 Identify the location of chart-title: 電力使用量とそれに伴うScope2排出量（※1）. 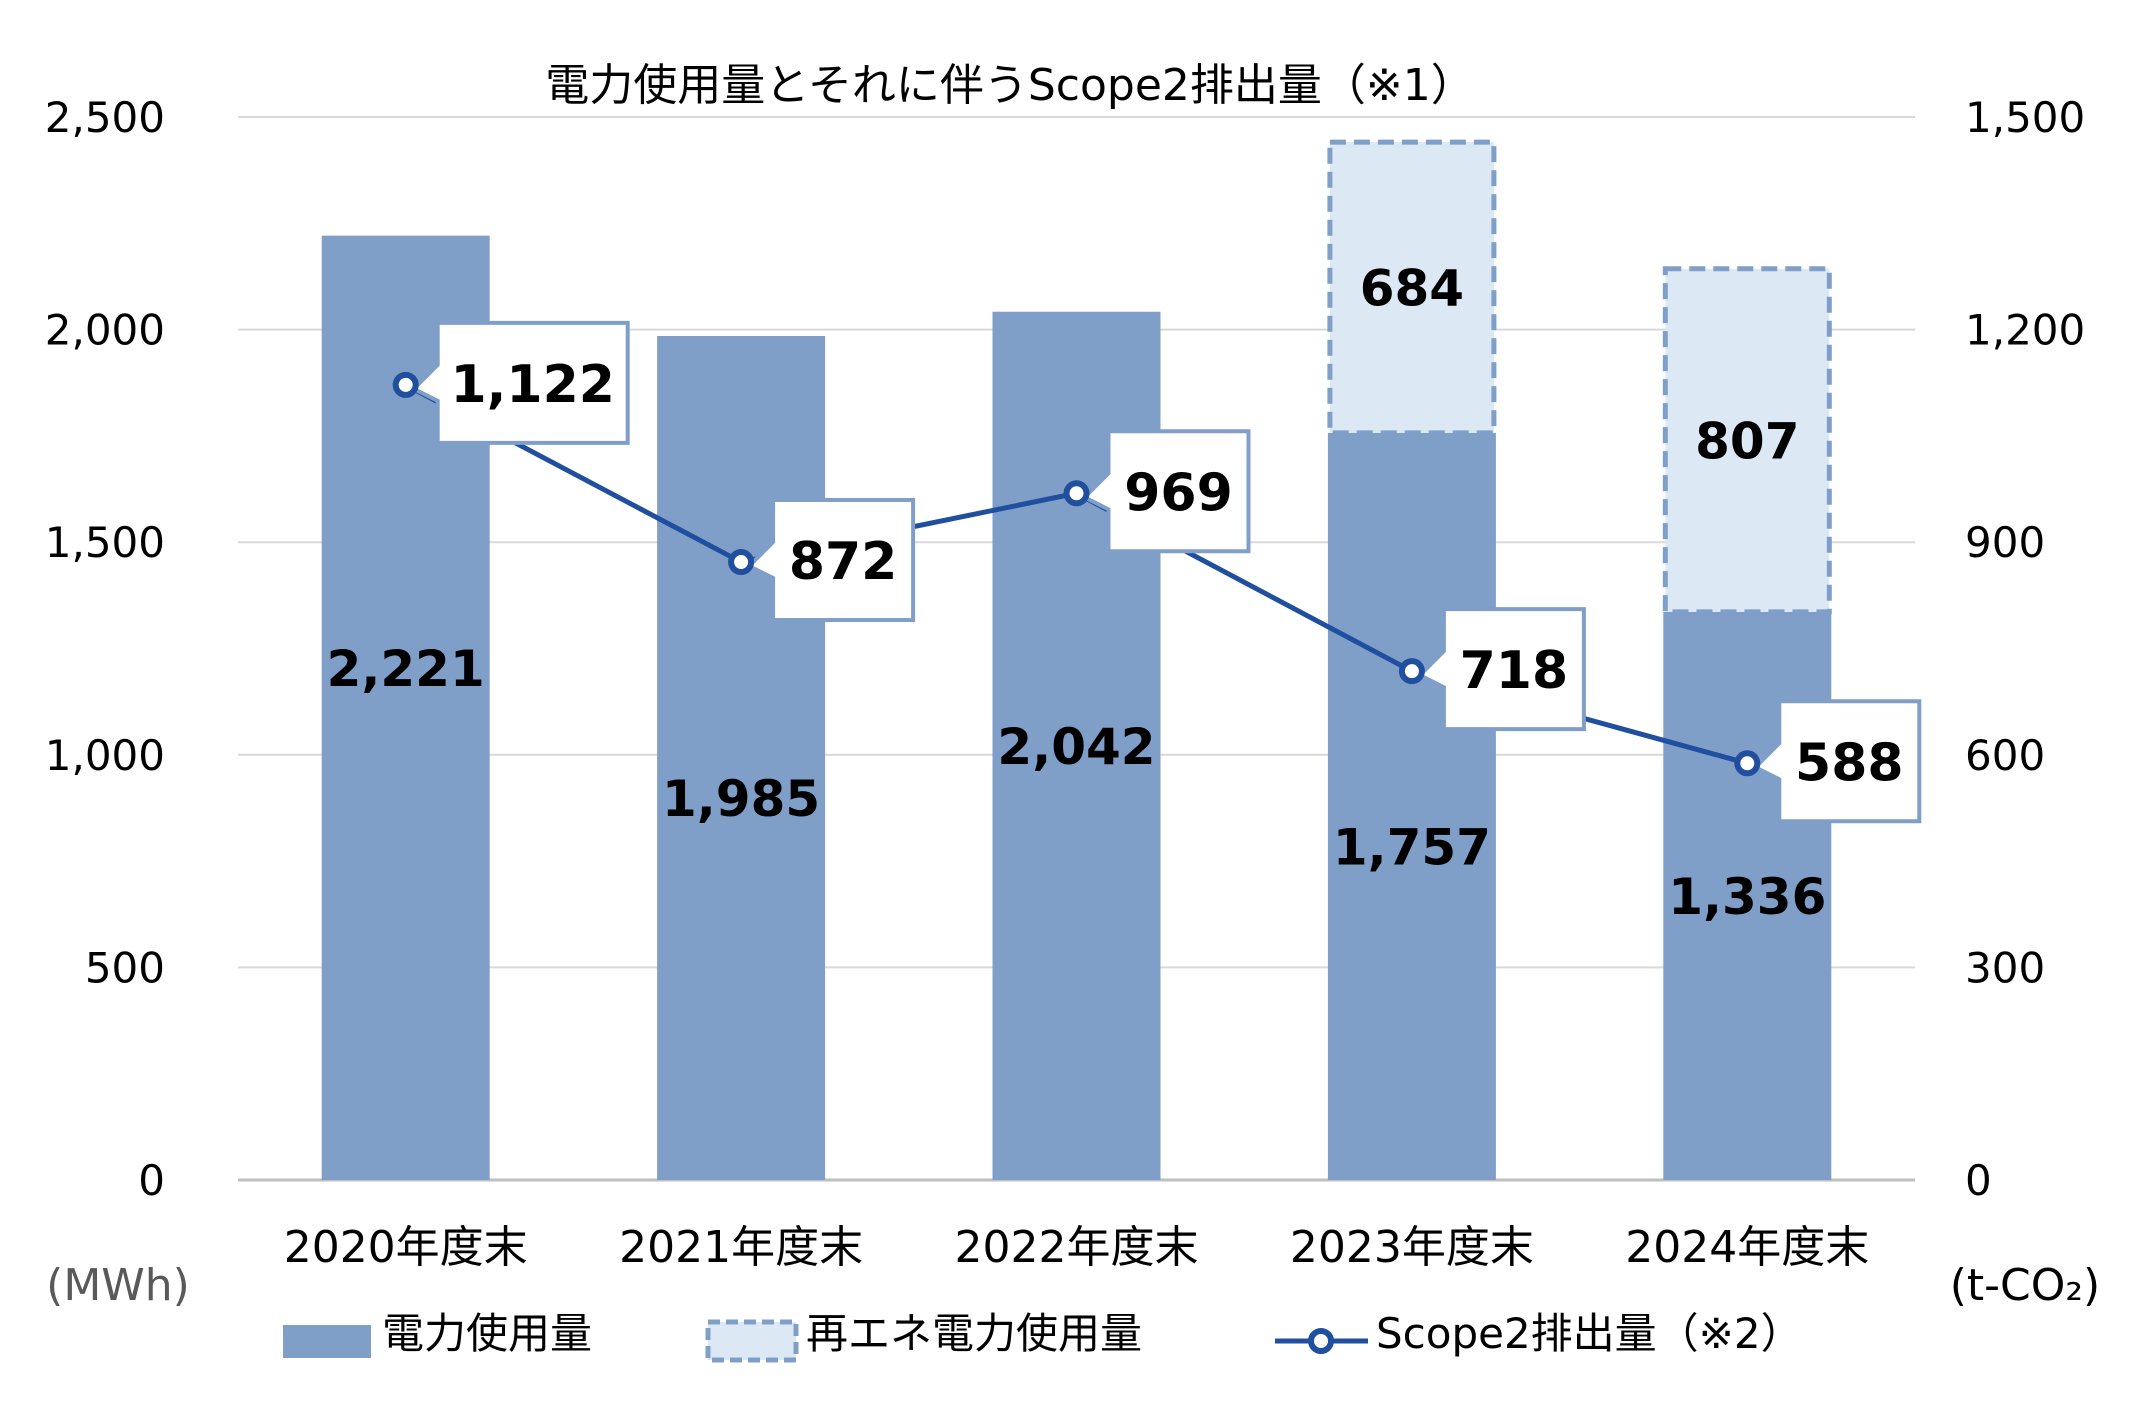
(1010, 85).